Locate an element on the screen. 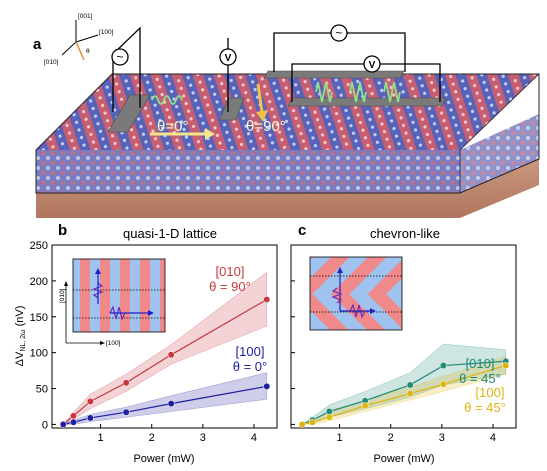  voltmeter-2-symbol: V is located at coordinates (372, 65).